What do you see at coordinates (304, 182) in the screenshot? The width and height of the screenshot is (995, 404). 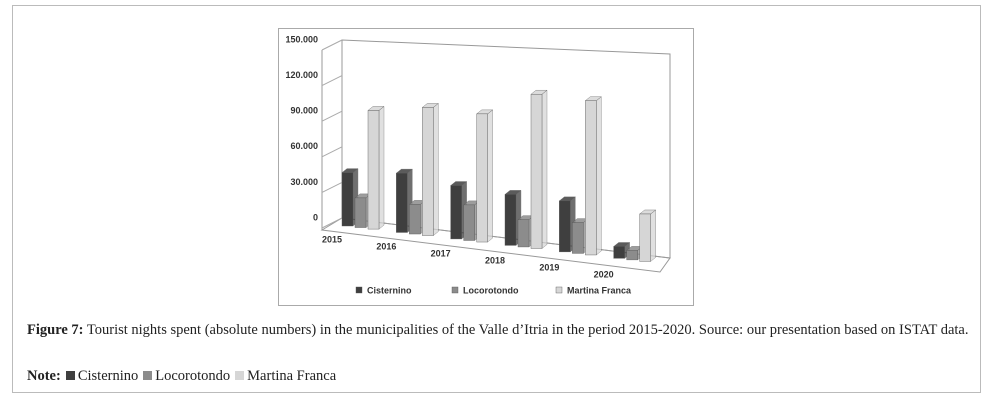 I see `y-tick-label: 30.000` at bounding box center [304, 182].